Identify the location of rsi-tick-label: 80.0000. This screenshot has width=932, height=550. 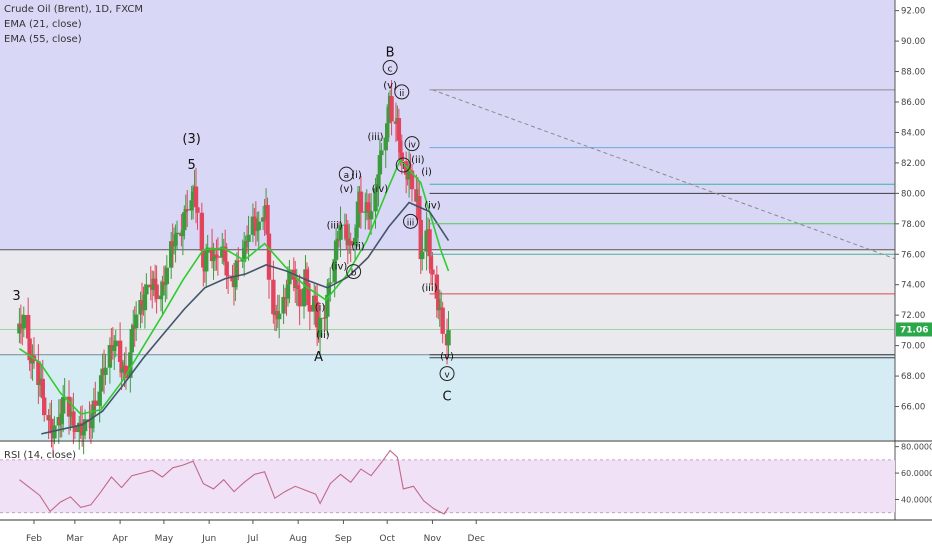
(916, 447).